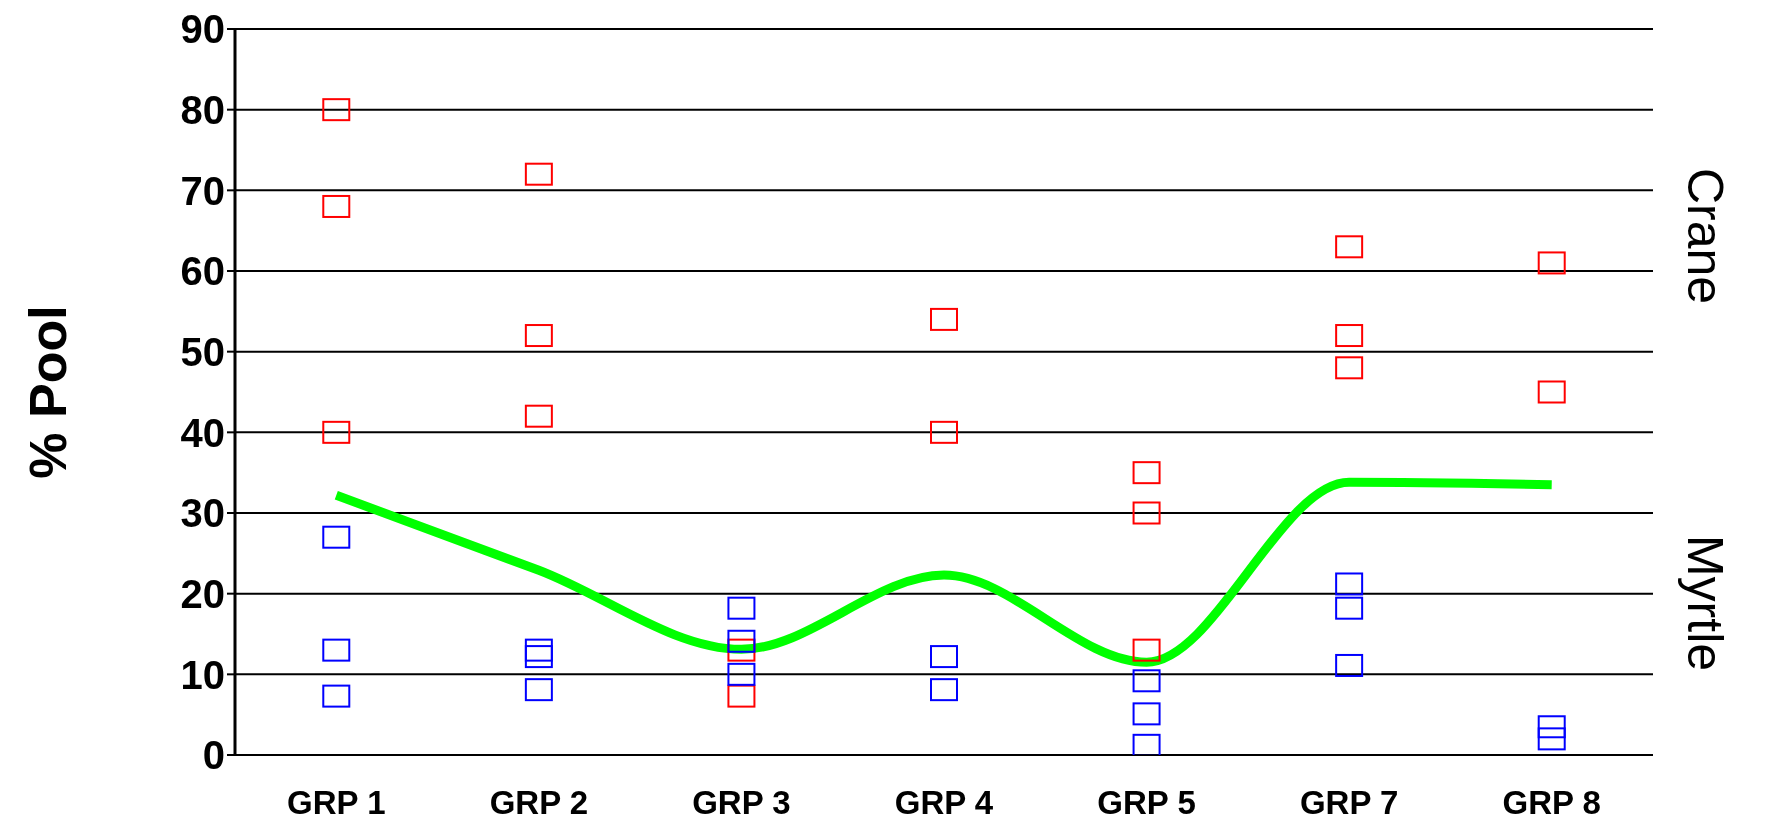  I want to click on text: Crane, so click(1705, 235).